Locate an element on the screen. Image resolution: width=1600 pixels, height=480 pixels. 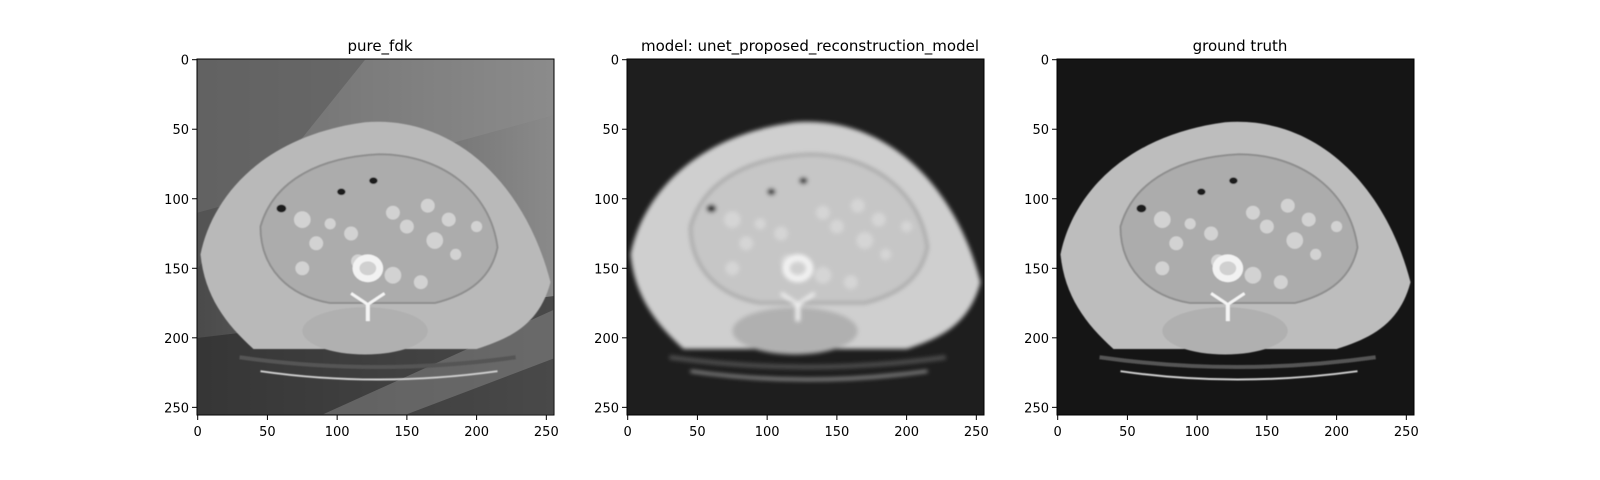
panel-title: pure_fdk is located at coordinates (380, 46).